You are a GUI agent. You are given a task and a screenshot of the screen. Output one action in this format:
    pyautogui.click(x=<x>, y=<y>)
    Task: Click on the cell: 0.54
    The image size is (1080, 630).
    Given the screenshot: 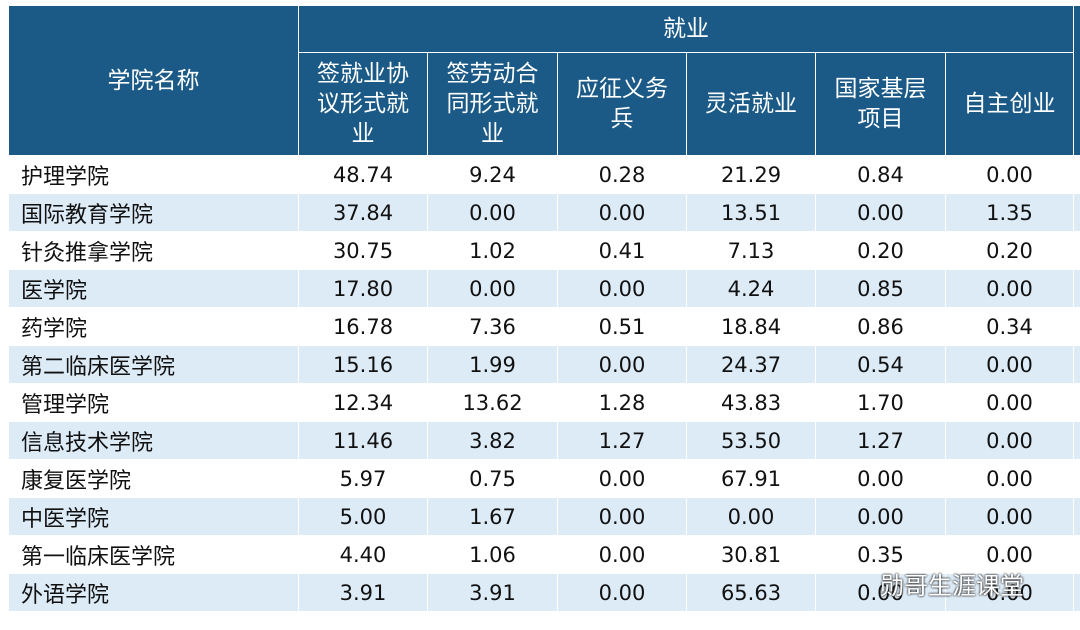 What is the action you would take?
    pyautogui.click(x=880, y=364)
    